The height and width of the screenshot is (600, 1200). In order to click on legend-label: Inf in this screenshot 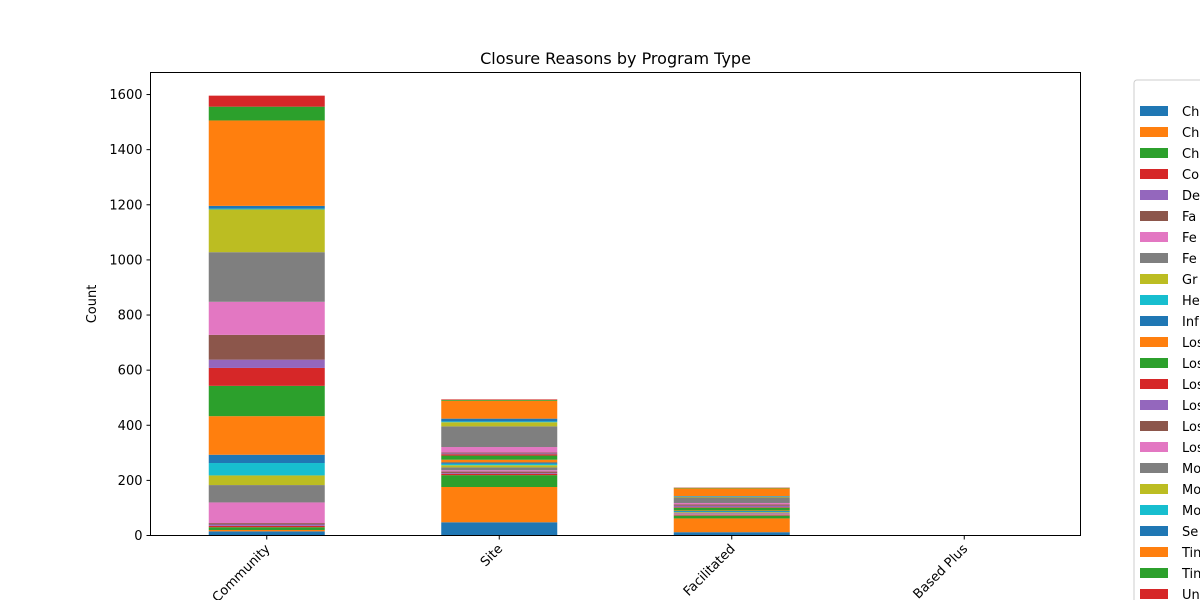, I will do `click(1190, 322)`.